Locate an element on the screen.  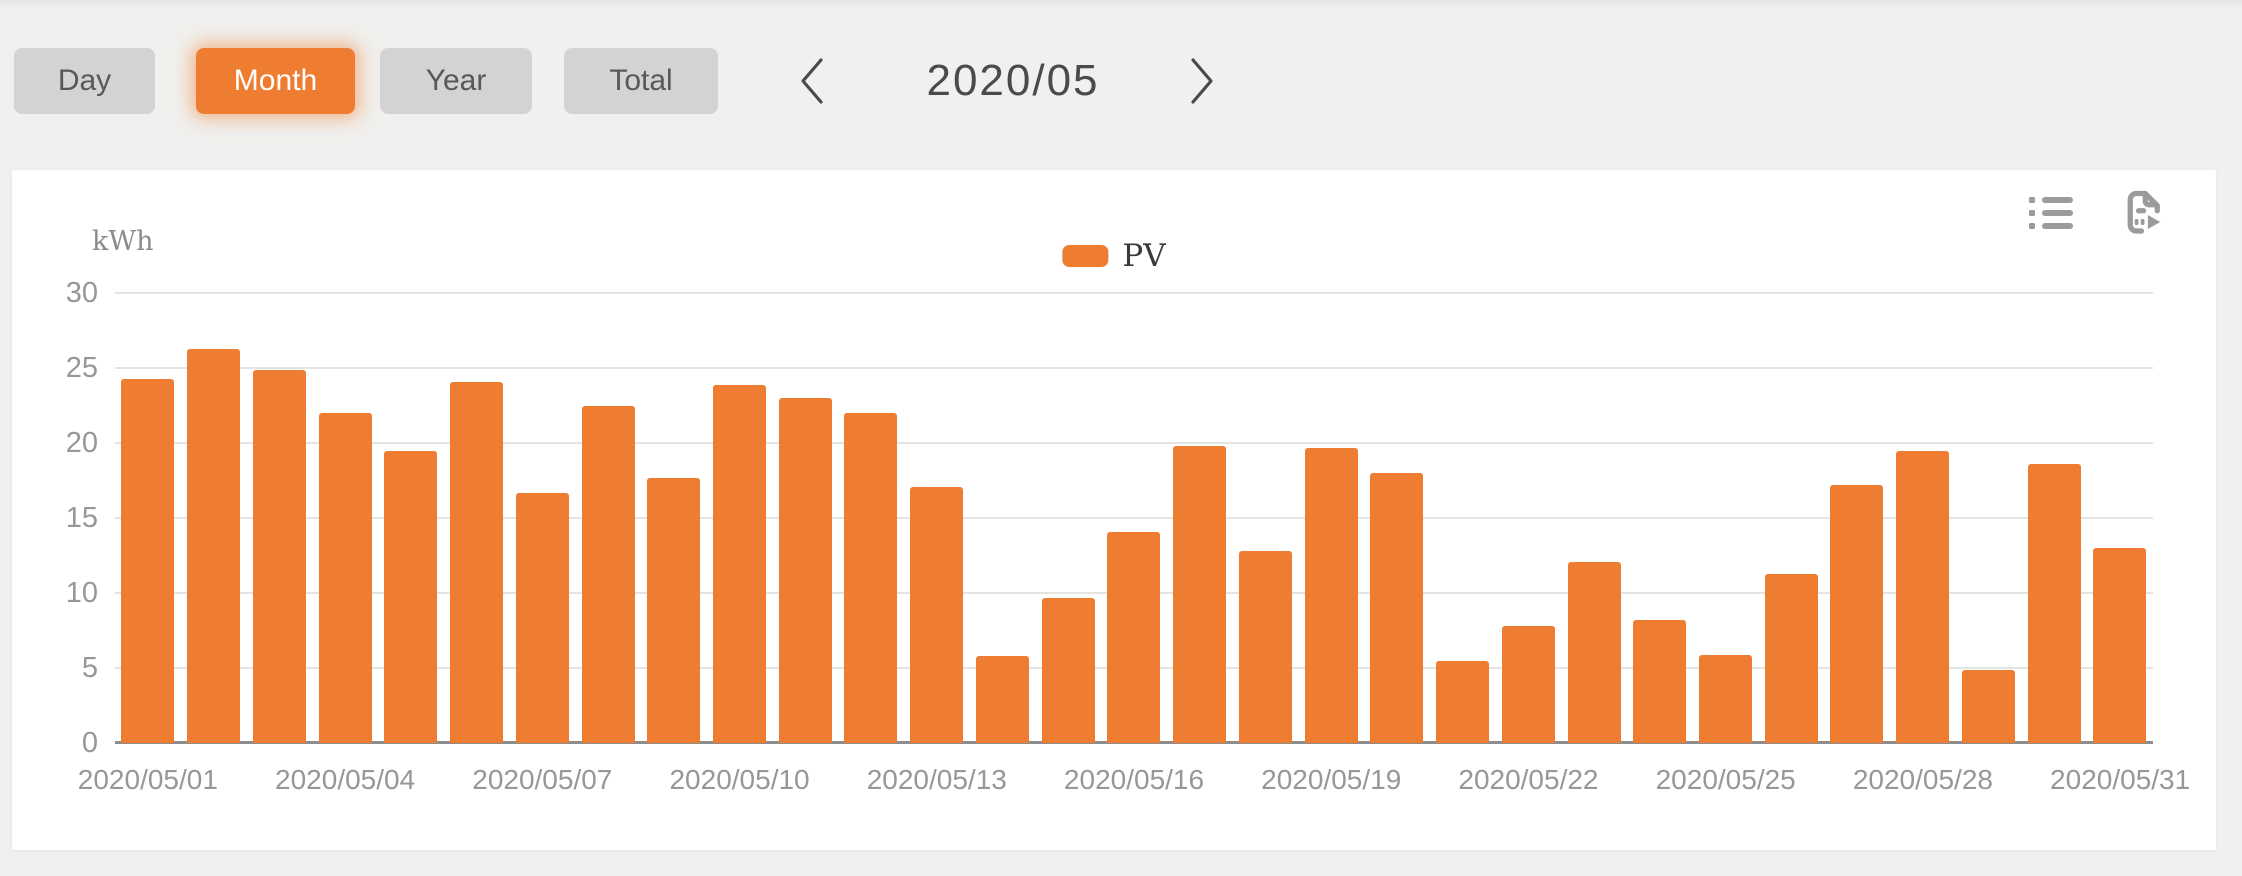
bar-2020/05/14 is located at coordinates (1002, 699).